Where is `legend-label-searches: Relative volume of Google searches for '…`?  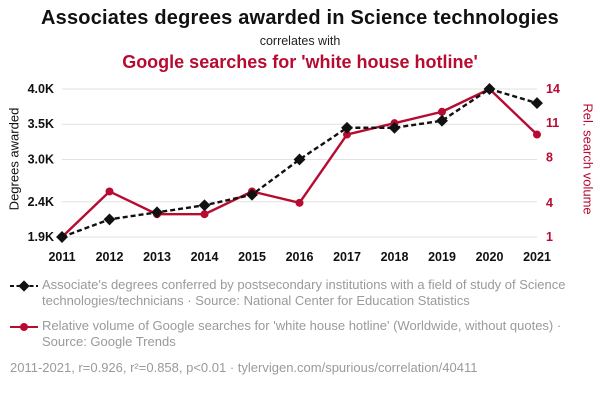
legend-label-searches: Relative volume of Google searches for '… is located at coordinates (302, 333).